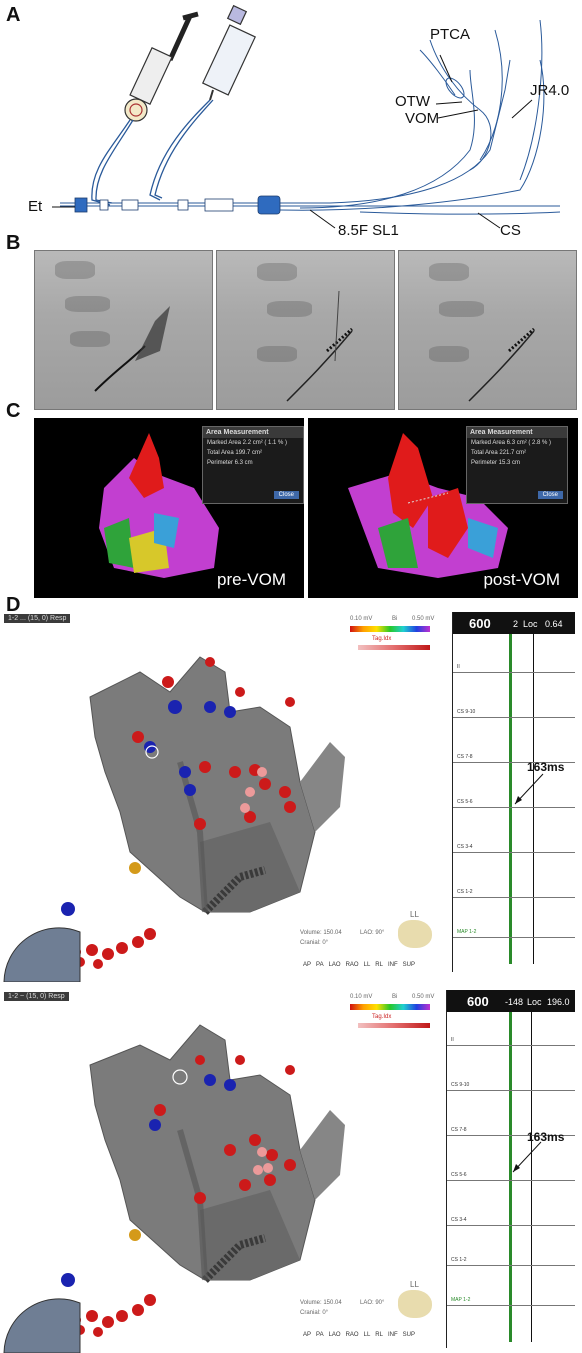 Image resolution: width=582 pixels, height=1353 pixels. Describe the element at coordinates (13, 243) in the screenshot. I see `panel-b-letter: B` at that location.